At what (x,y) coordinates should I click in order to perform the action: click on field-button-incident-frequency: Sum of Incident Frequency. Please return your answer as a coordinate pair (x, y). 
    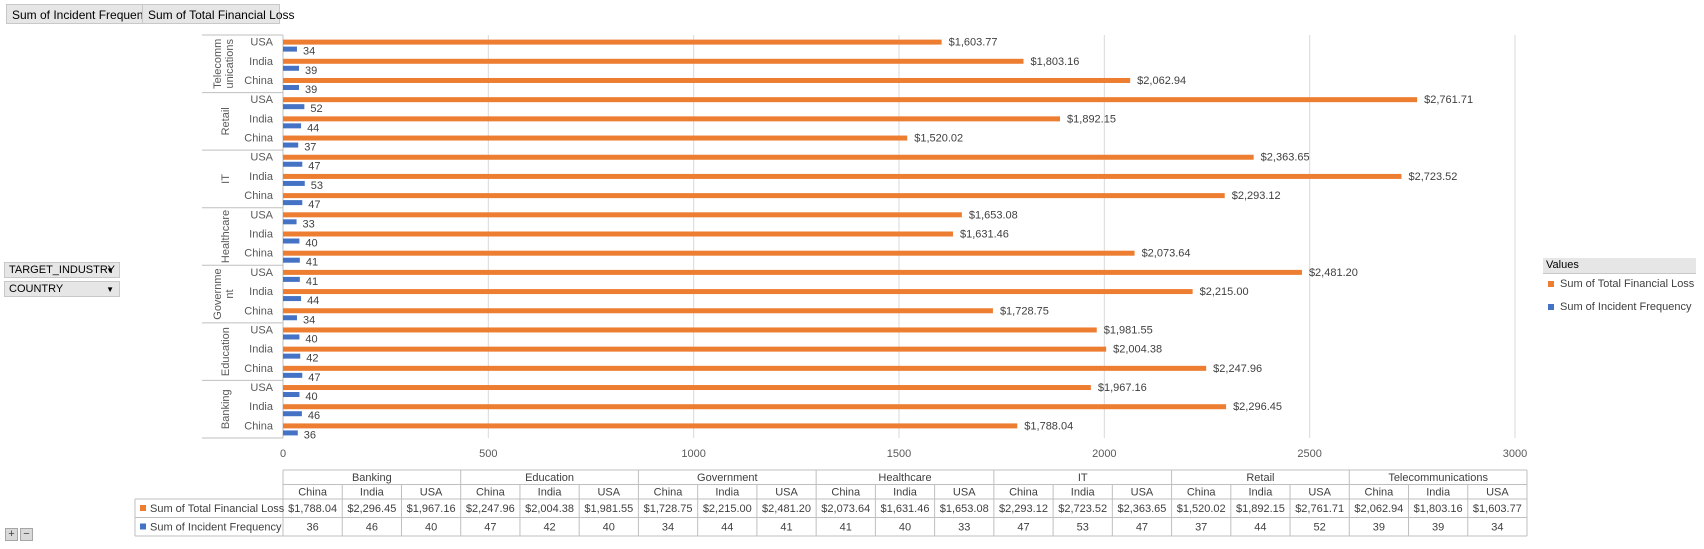
    Looking at the image, I should click on (80, 14).